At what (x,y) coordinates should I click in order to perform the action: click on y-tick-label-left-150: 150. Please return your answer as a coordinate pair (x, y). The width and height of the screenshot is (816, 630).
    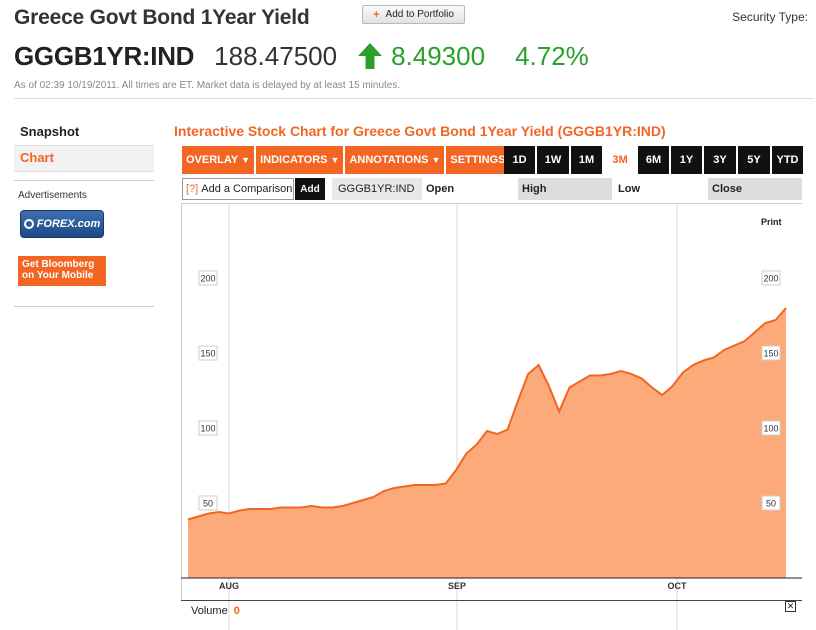
    Looking at the image, I should click on (207, 354).